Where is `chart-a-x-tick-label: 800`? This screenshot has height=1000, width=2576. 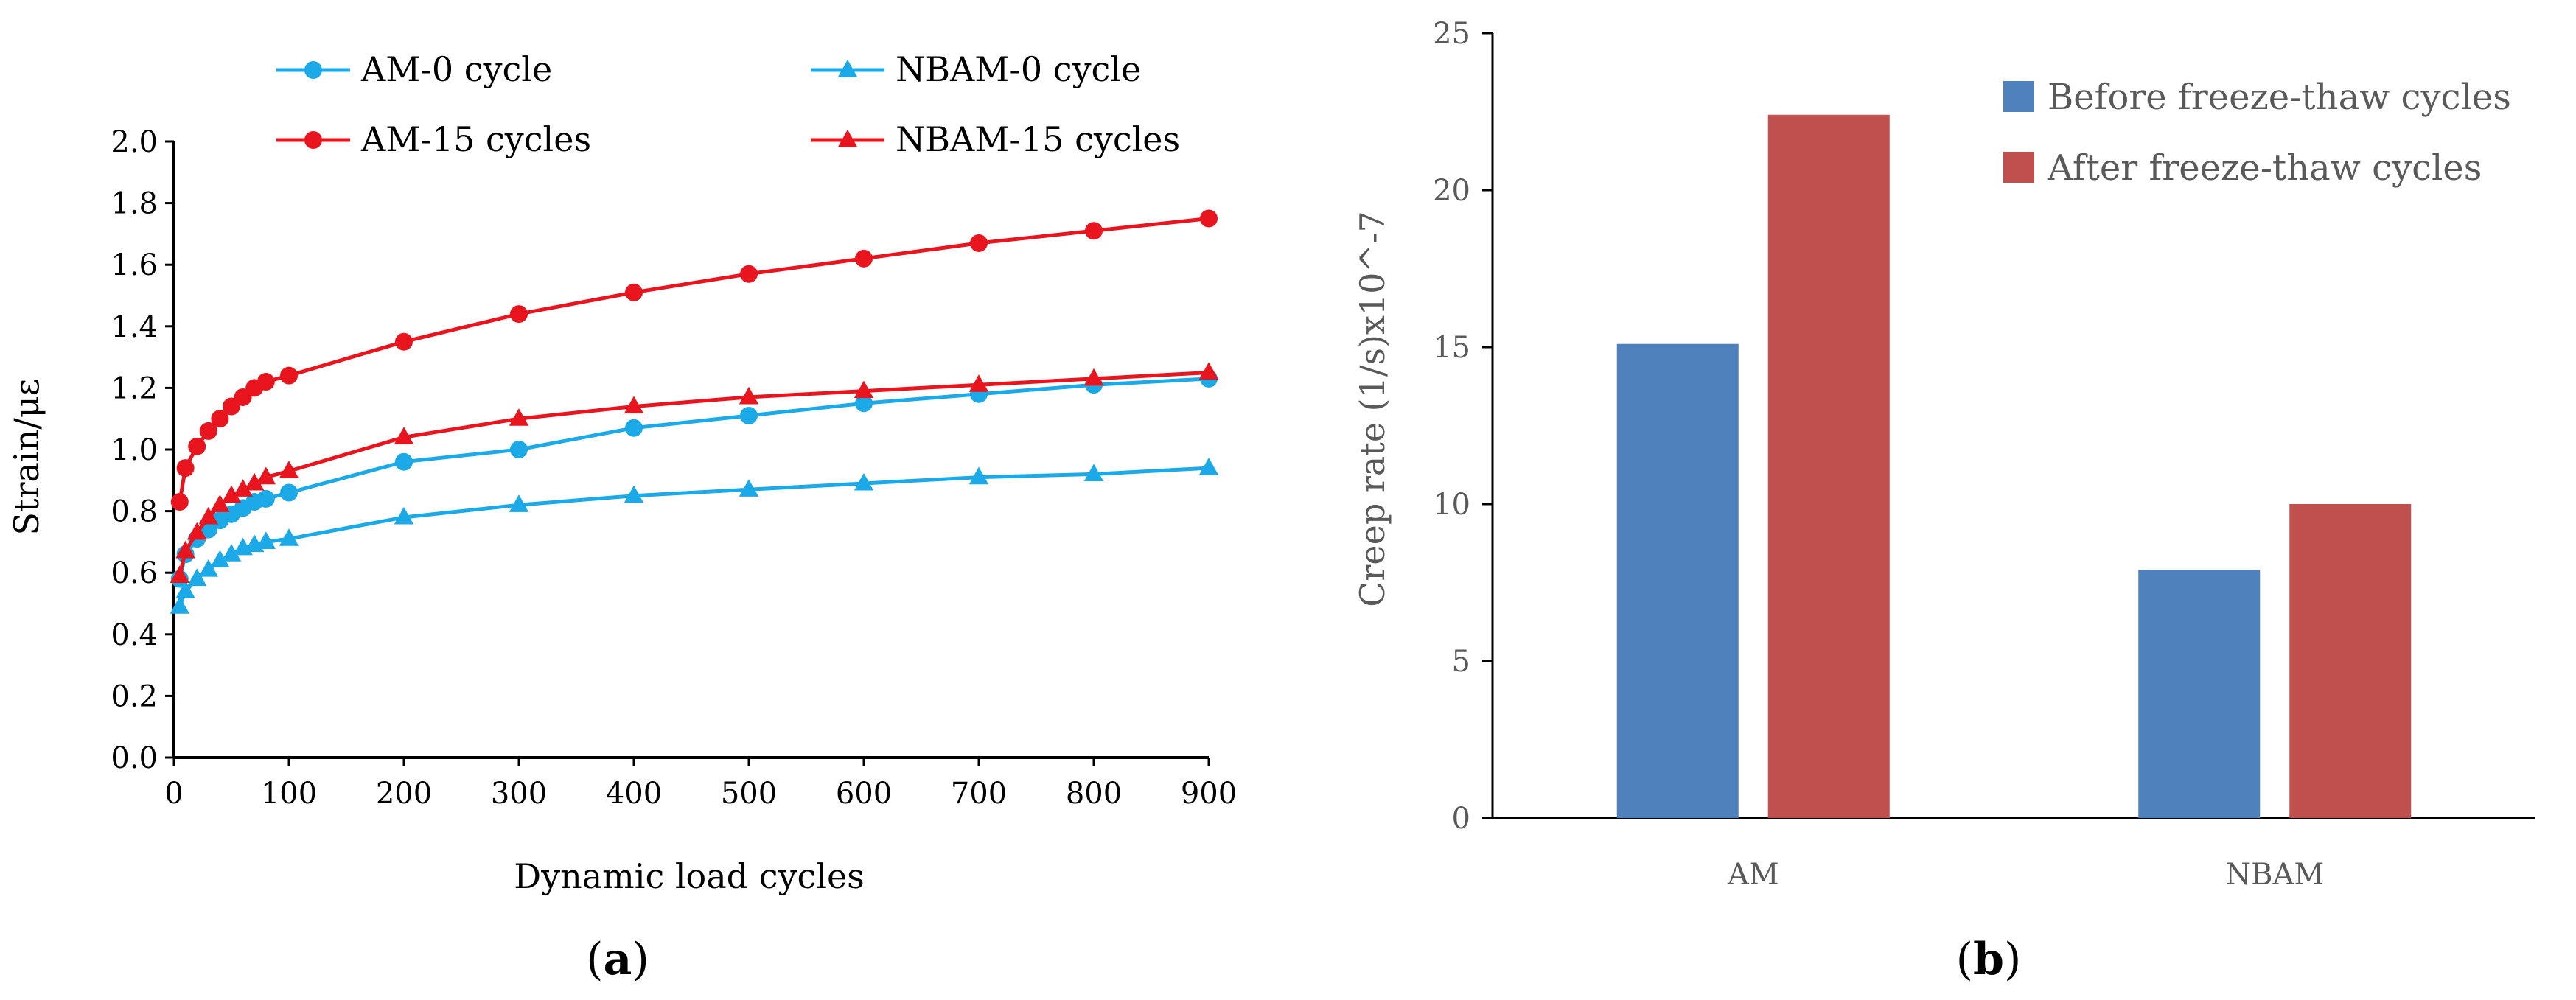 chart-a-x-tick-label: 800 is located at coordinates (1094, 794).